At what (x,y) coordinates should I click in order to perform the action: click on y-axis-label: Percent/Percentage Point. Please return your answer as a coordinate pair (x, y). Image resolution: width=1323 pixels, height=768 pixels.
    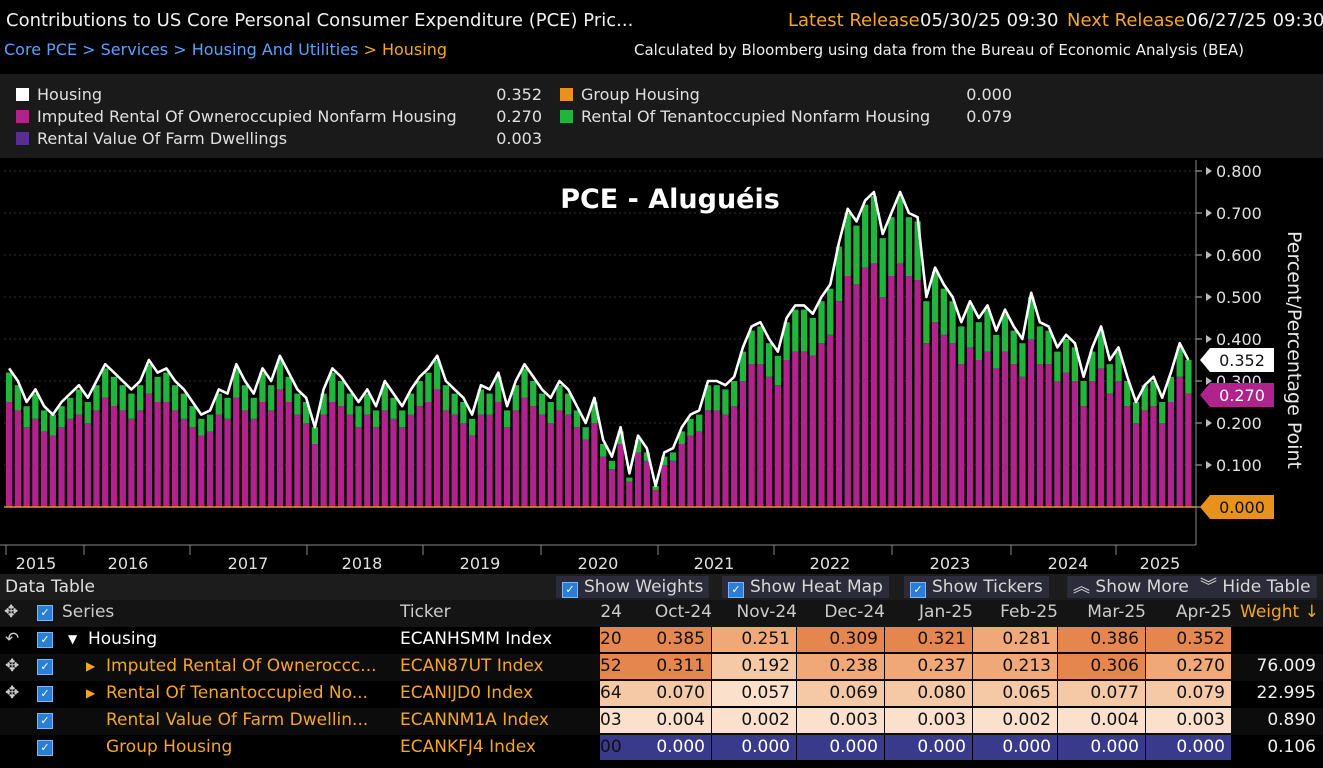
    Looking at the image, I should click on (1294, 350).